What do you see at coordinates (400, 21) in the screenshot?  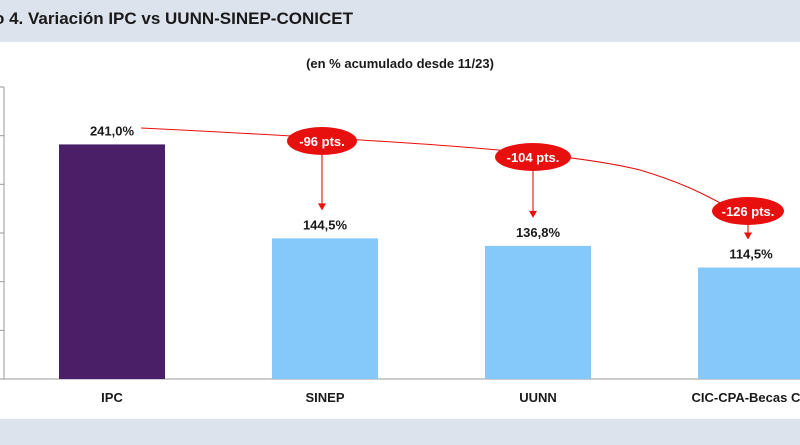 I see `title-bar: o 4. Variación IPC vs UUNN-SINEP-CONICET` at bounding box center [400, 21].